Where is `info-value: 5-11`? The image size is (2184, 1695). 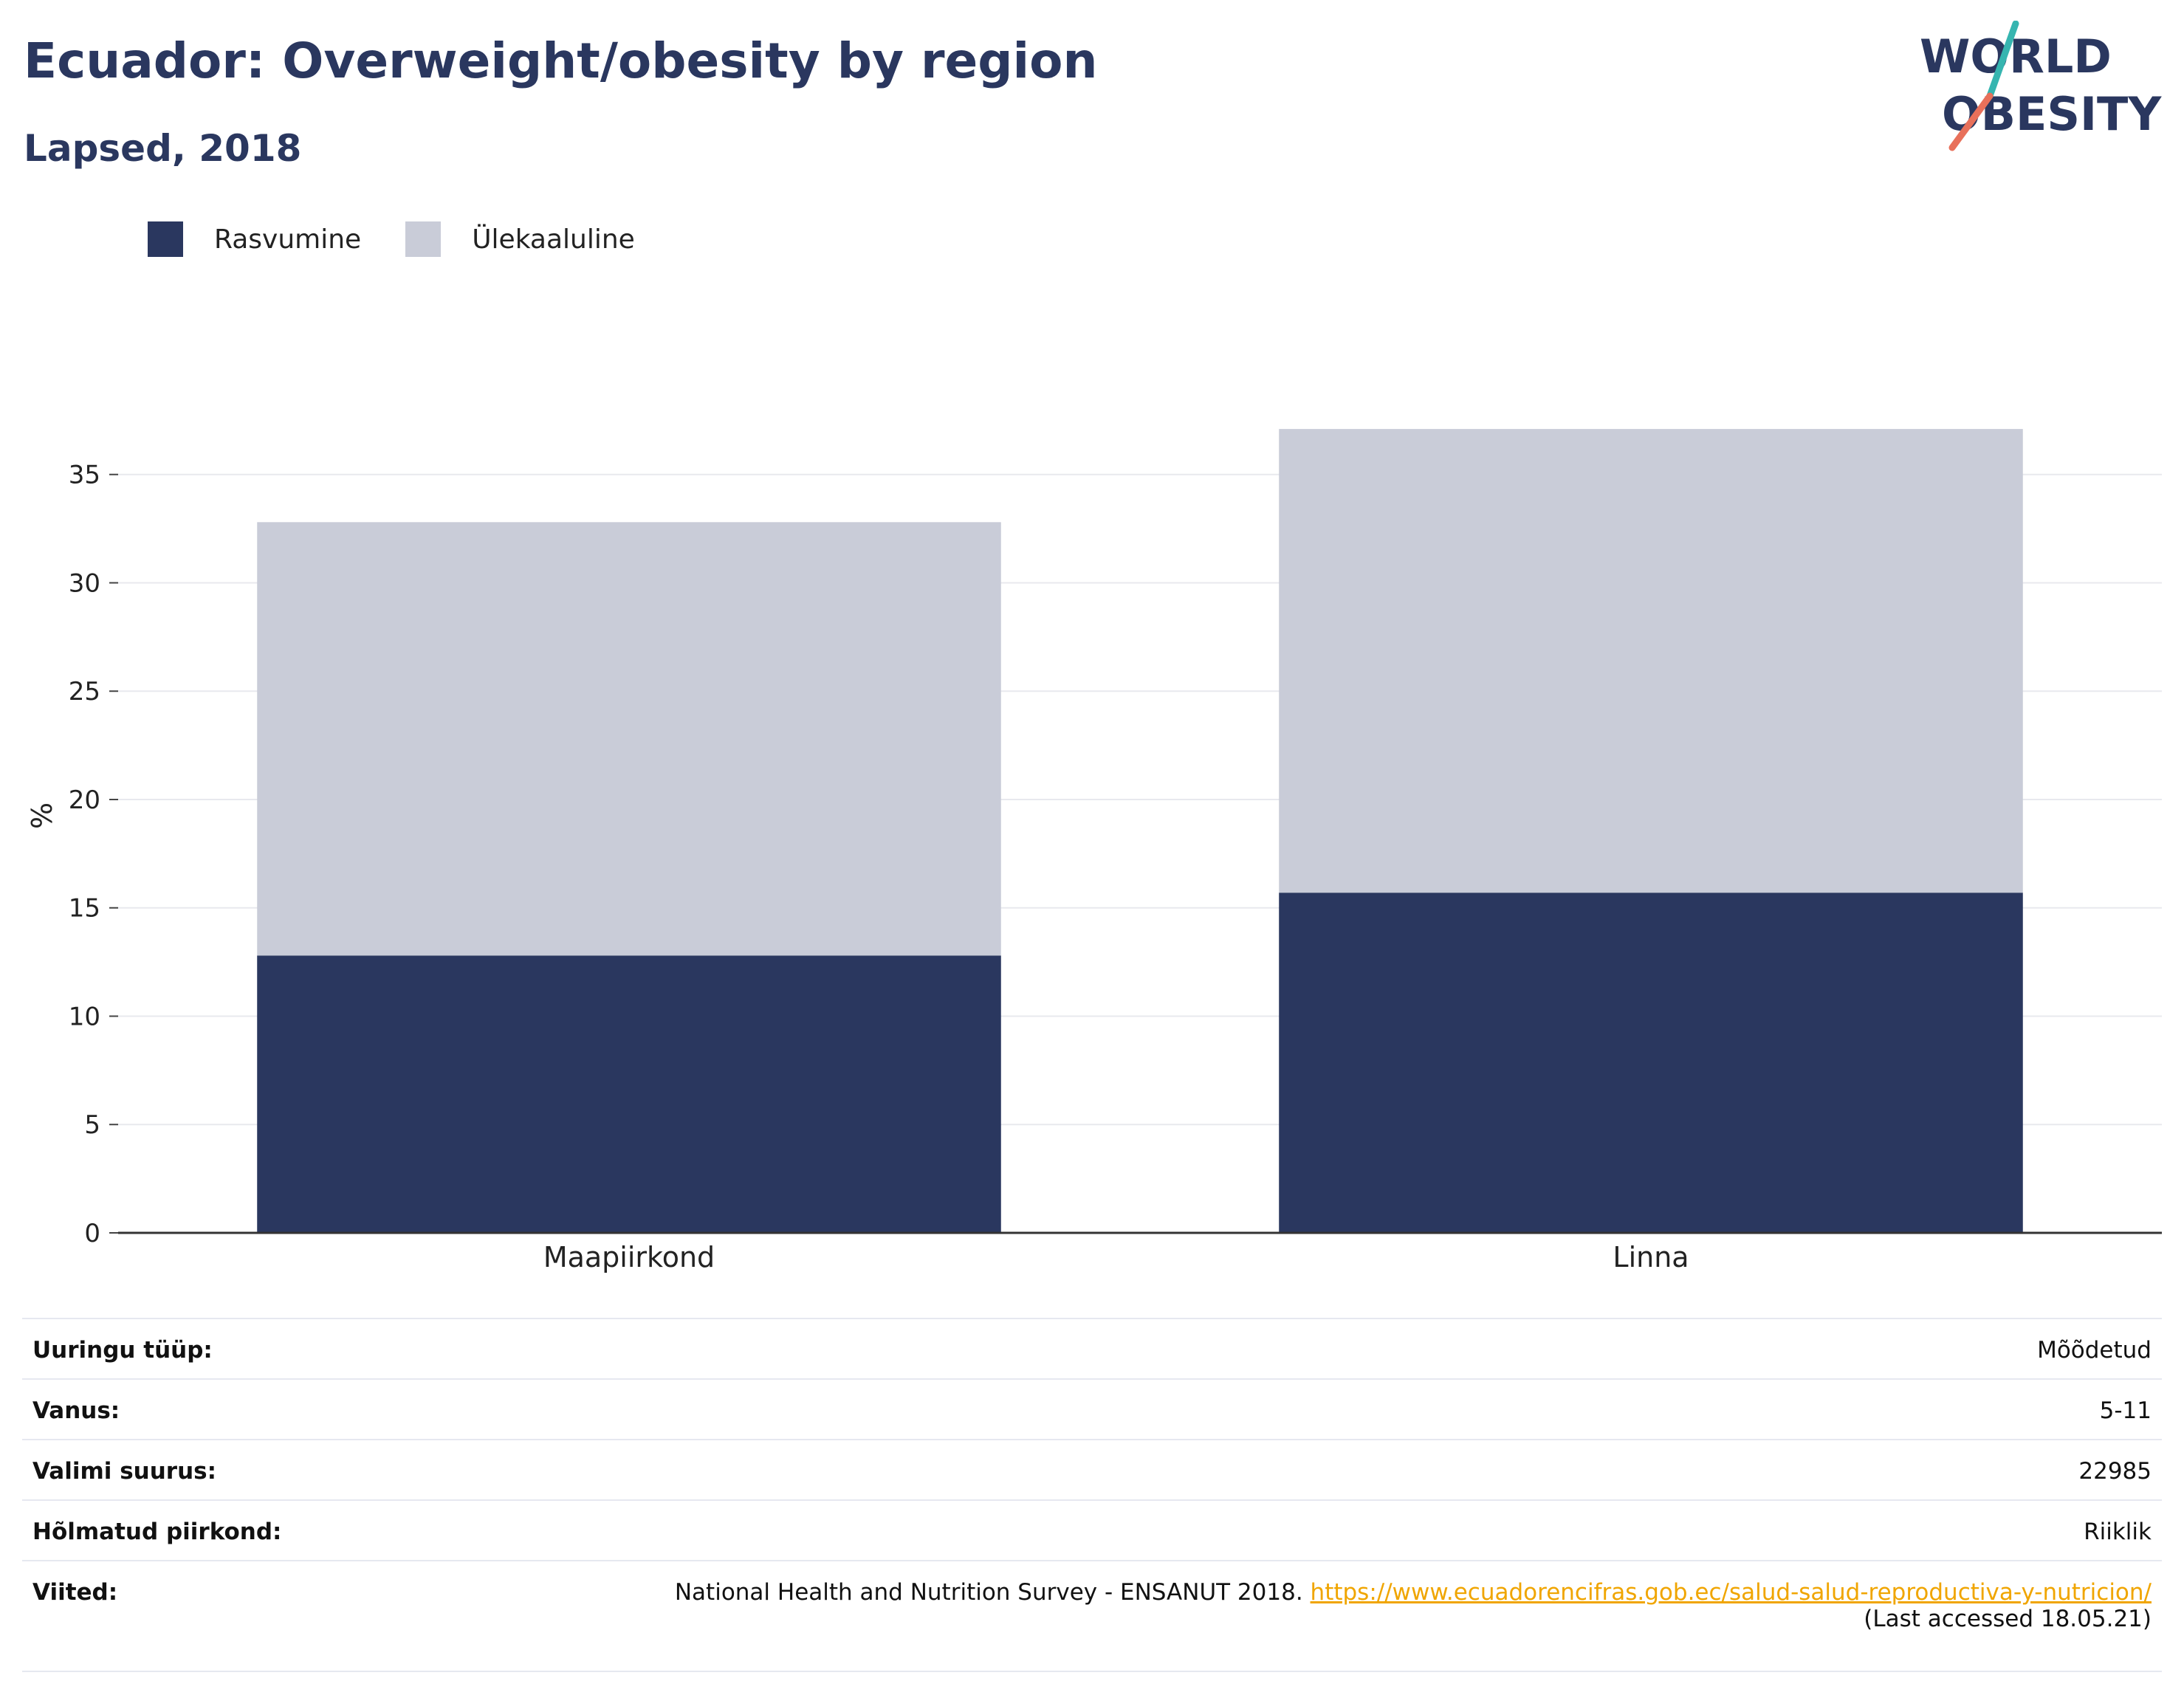 info-value: 5-11 is located at coordinates (2126, 1410).